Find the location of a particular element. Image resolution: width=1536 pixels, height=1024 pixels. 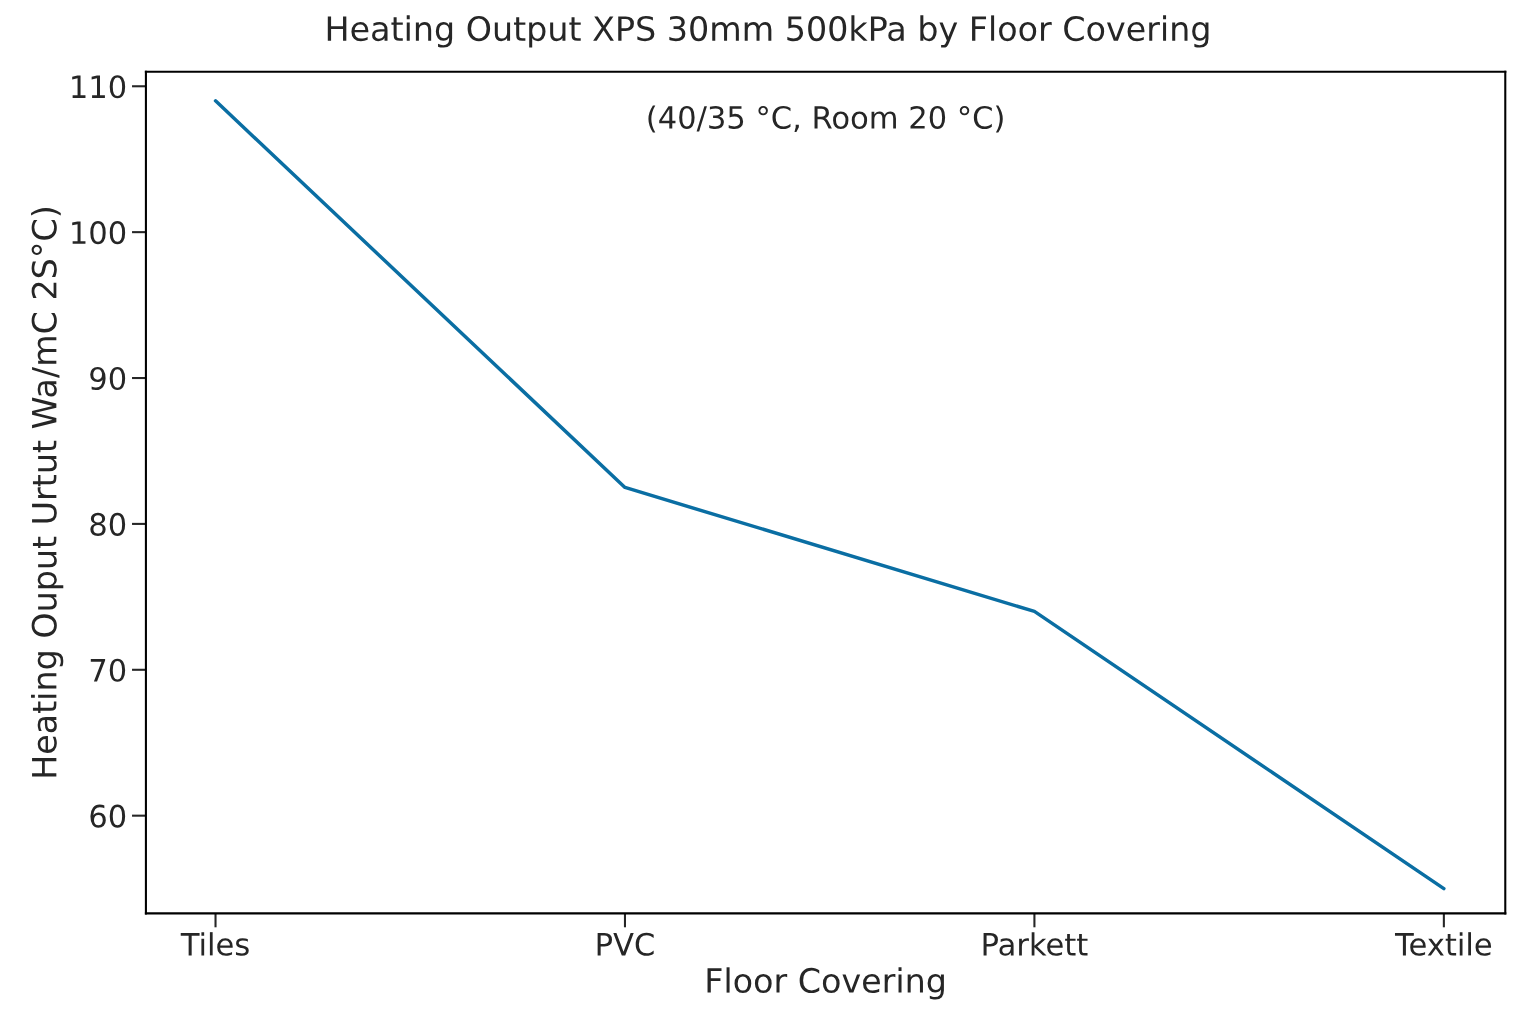

x-tick-label: Parkett is located at coordinates (1035, 944).